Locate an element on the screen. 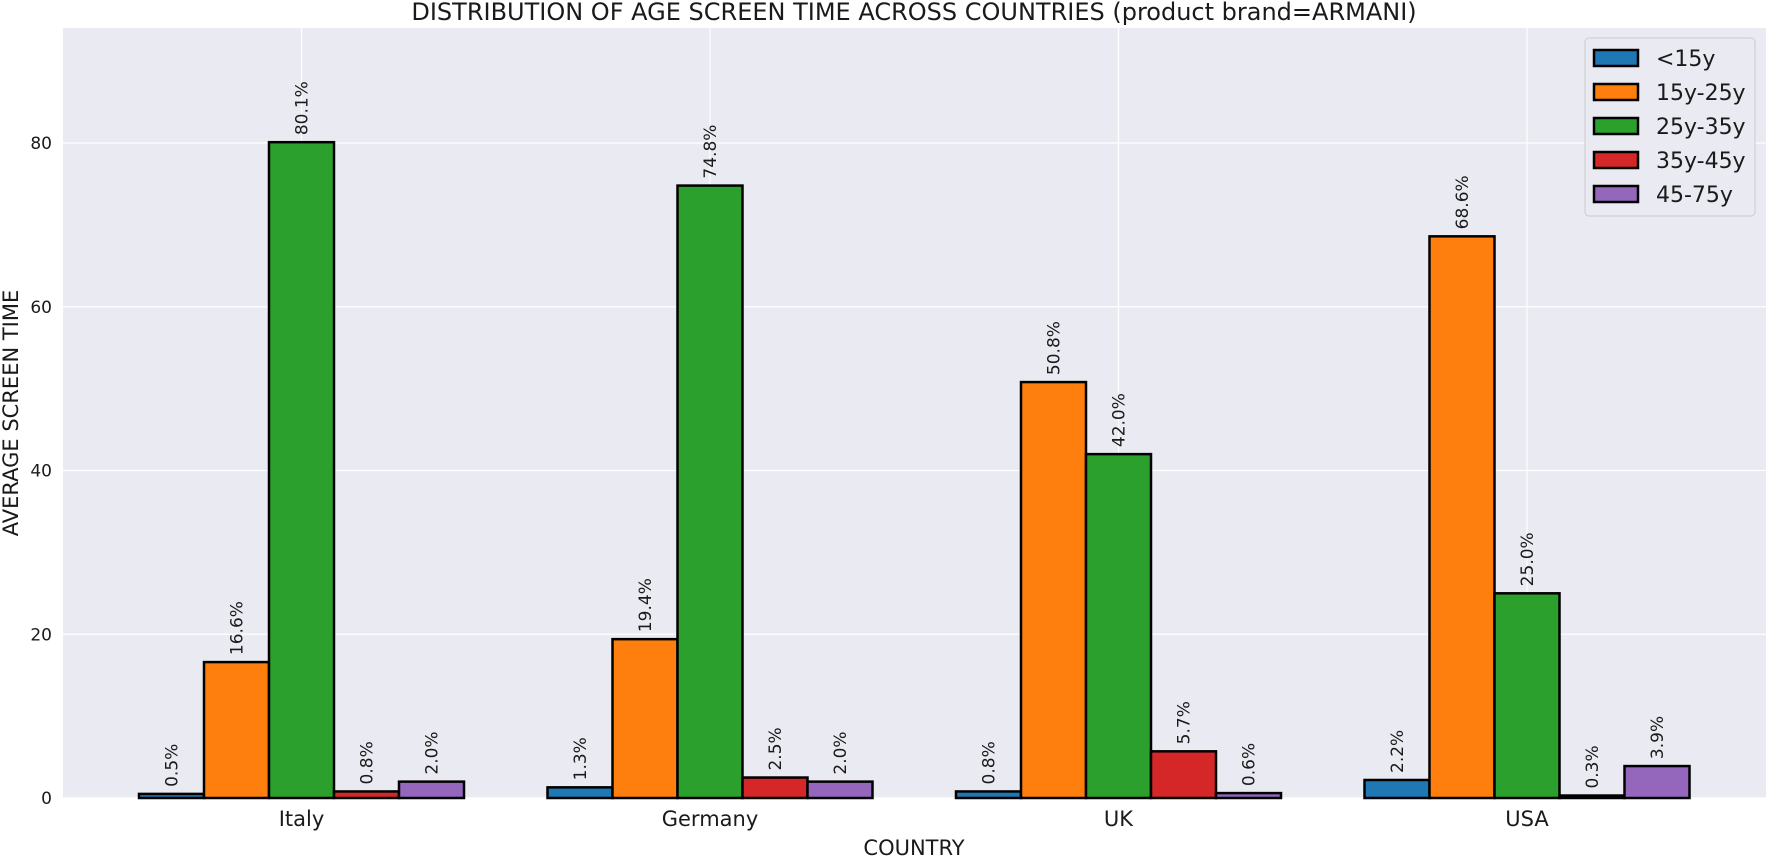 Image resolution: width=1766 pixels, height=859 pixels. data-label: 2.2% is located at coordinates (1398, 751).